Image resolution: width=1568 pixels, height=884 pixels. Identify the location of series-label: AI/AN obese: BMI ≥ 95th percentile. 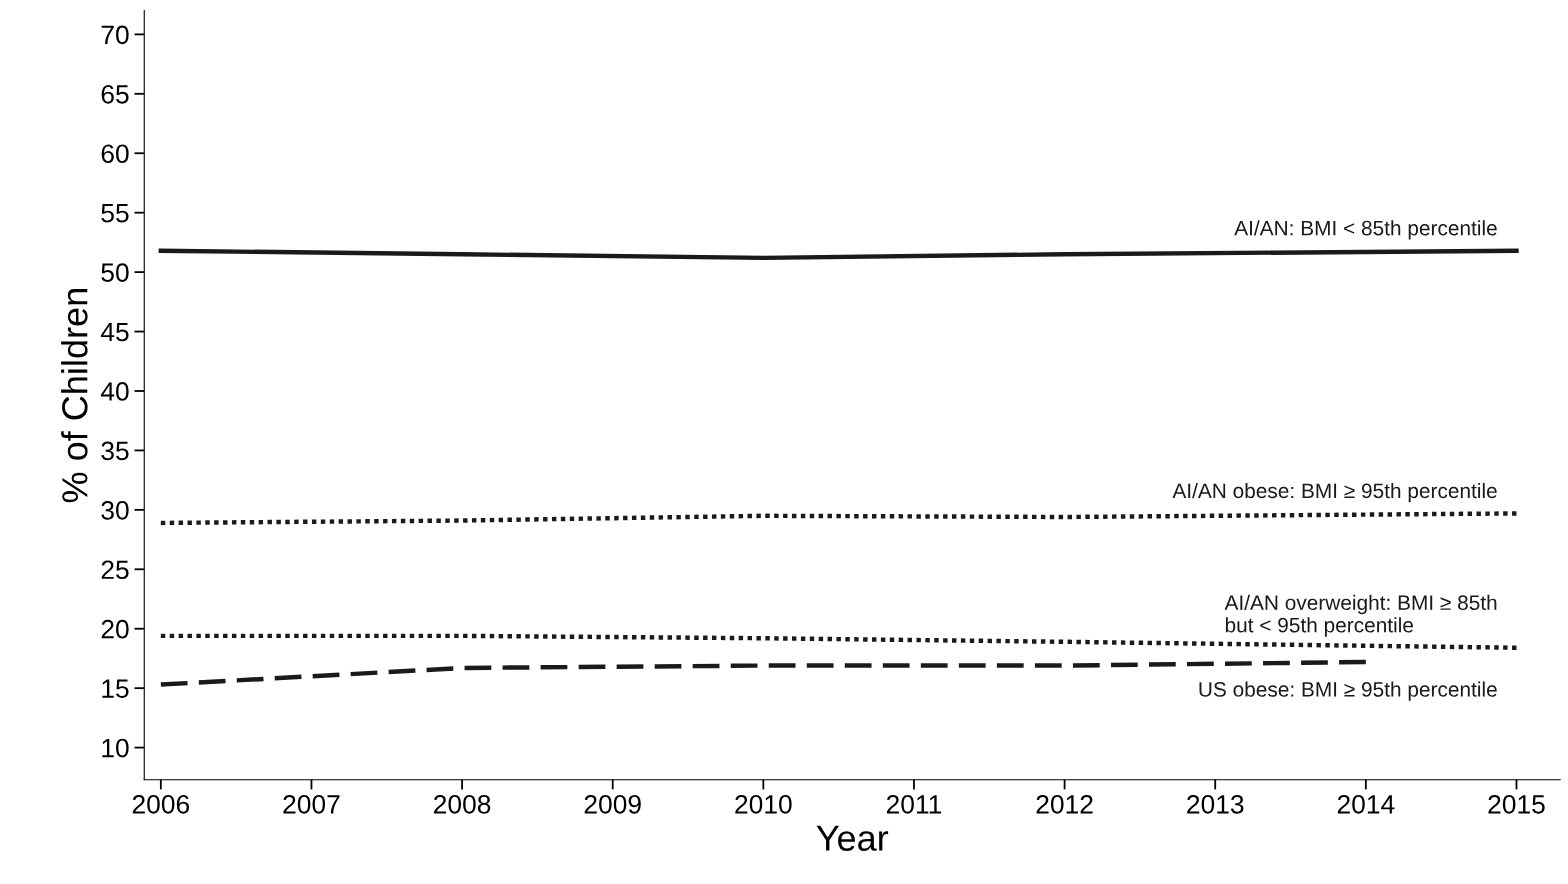
(1334, 492).